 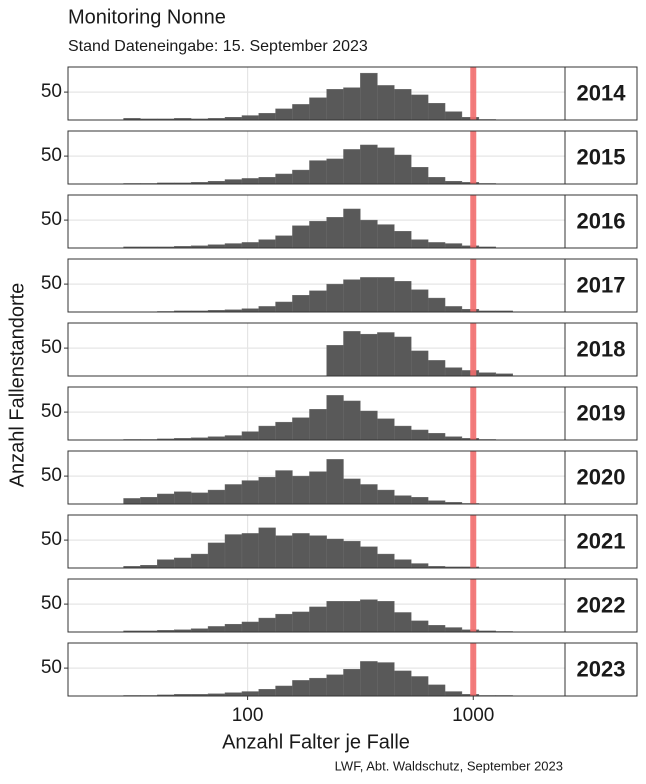 I want to click on facet-label: 2015, so click(x=601, y=156).